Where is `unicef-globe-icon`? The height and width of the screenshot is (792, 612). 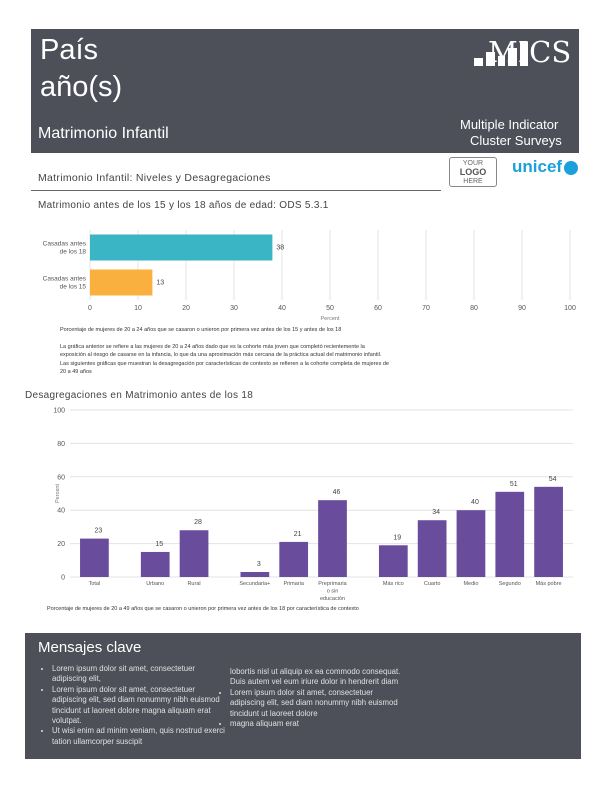 unicef-globe-icon is located at coordinates (571, 168).